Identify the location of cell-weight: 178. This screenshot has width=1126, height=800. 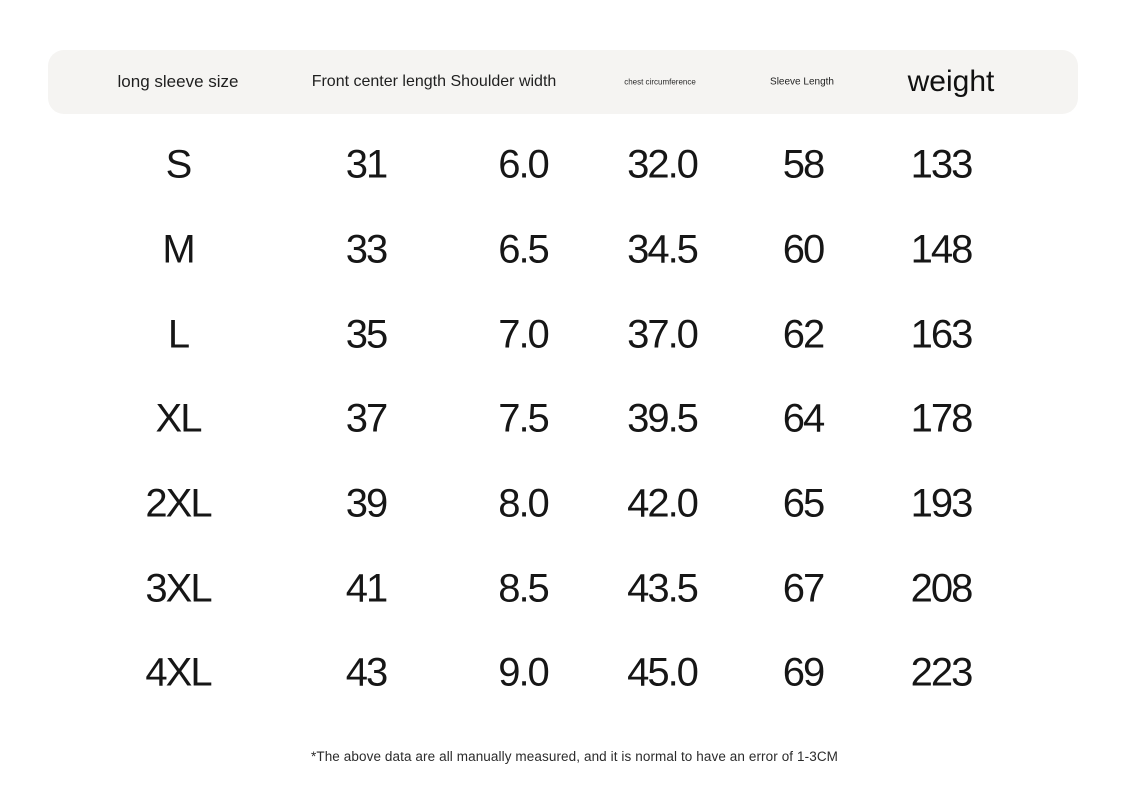
(942, 418).